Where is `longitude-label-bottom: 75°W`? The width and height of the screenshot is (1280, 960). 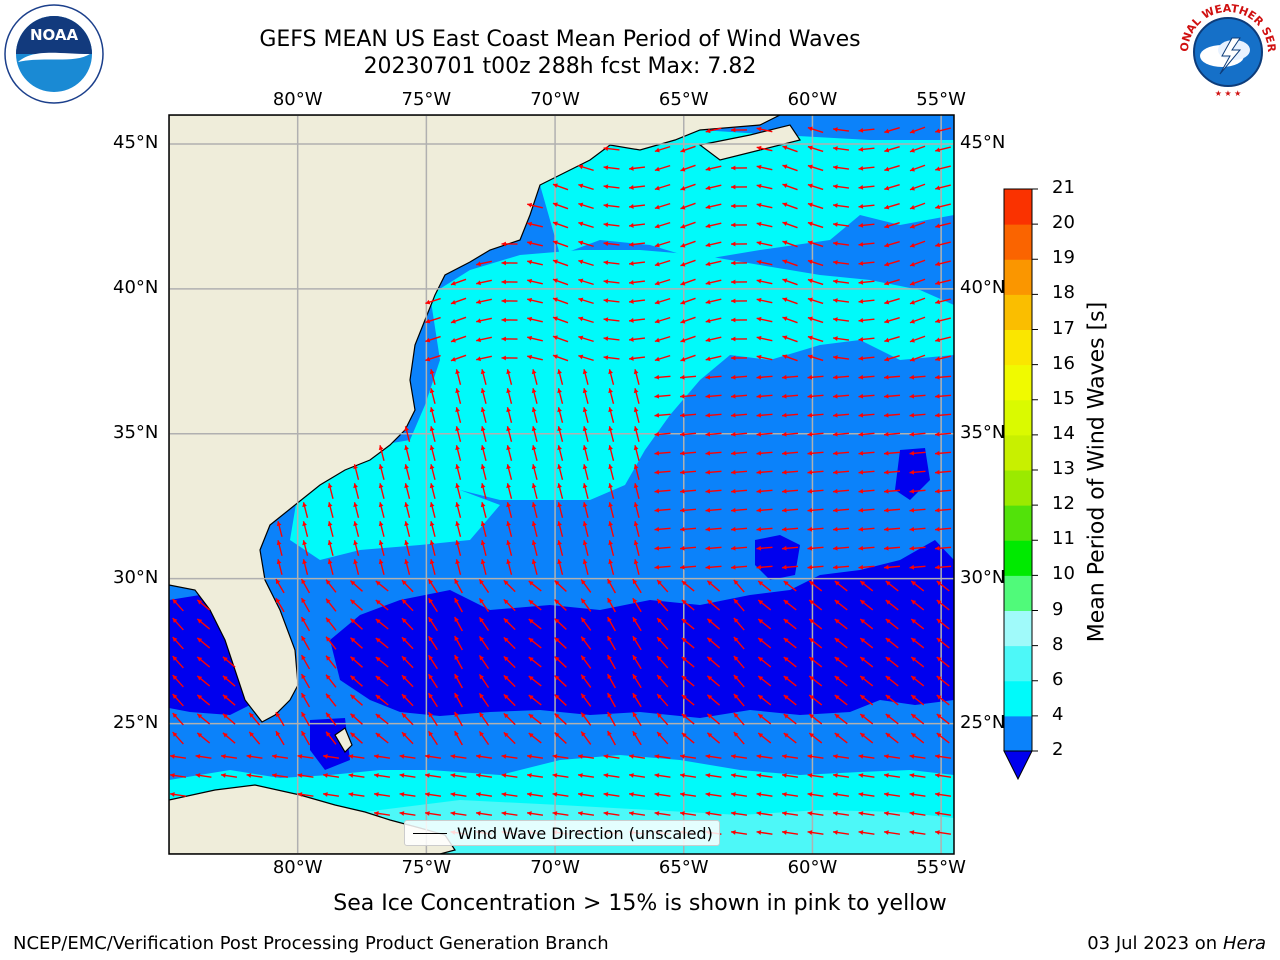
longitude-label-bottom: 75°W is located at coordinates (426, 867).